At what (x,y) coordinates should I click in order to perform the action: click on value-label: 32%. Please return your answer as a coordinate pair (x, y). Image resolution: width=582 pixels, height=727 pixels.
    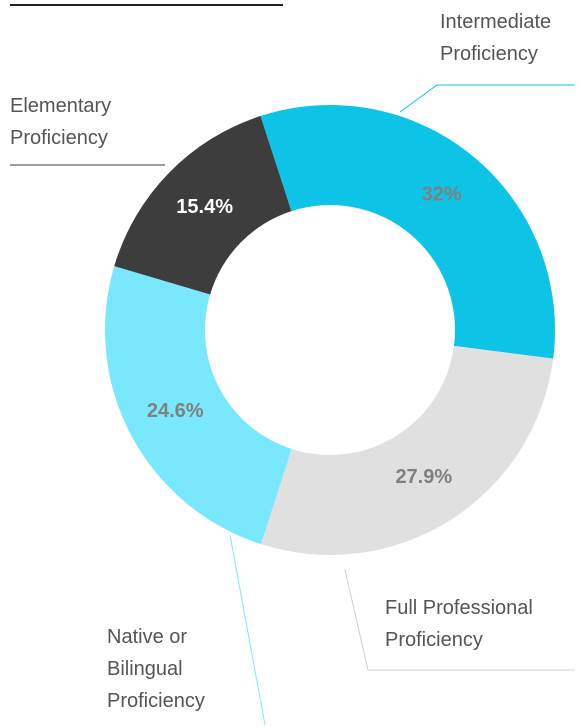
    Looking at the image, I should click on (442, 195).